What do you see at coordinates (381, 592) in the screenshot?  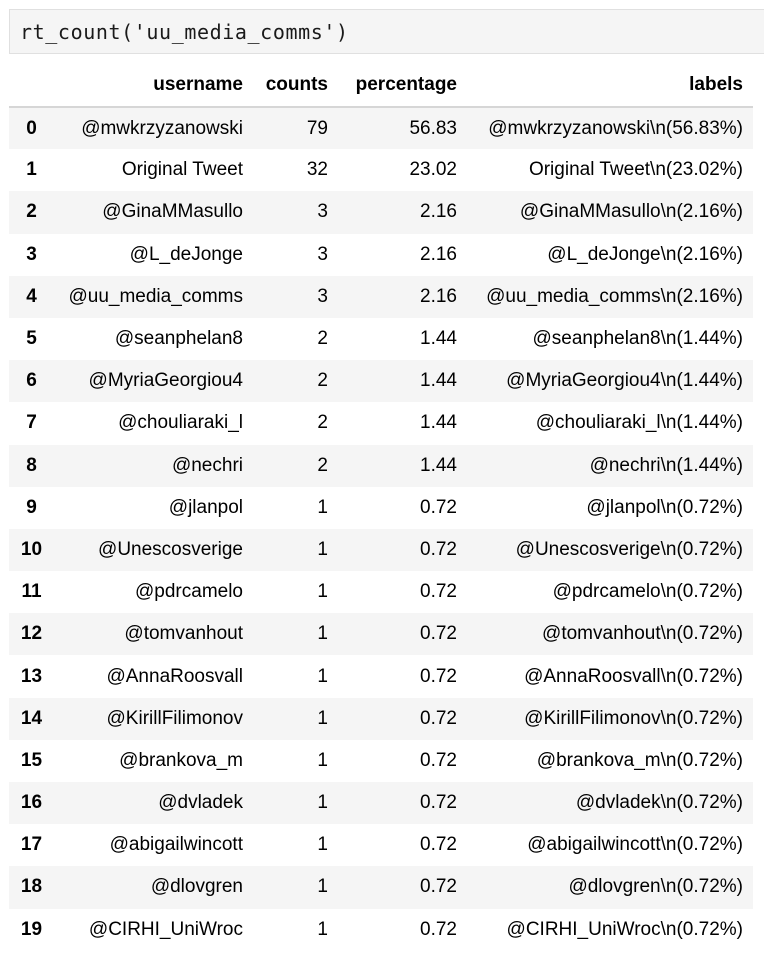 I see `table-row: 11 @pdrcamelo 1 0.72 @pdrcamelo\n(0.72%)` at bounding box center [381, 592].